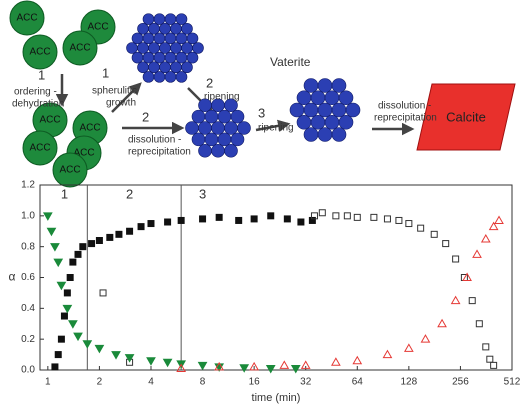  Describe the element at coordinates (38, 104) in the screenshot. I see `caption: dehydration` at that location.